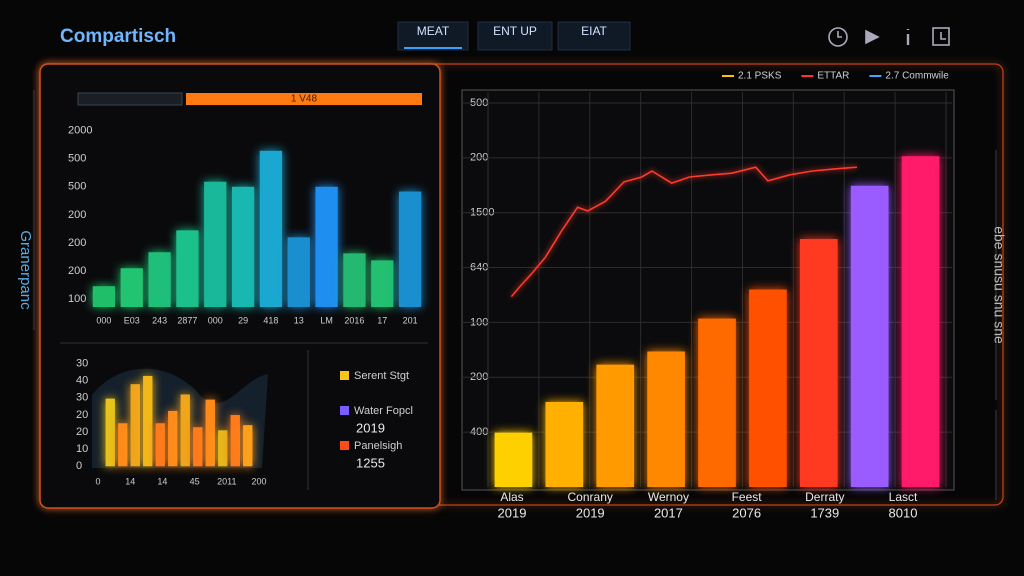 This screenshot has height=576, width=1024. I want to click on progress-bar, so click(304, 99).